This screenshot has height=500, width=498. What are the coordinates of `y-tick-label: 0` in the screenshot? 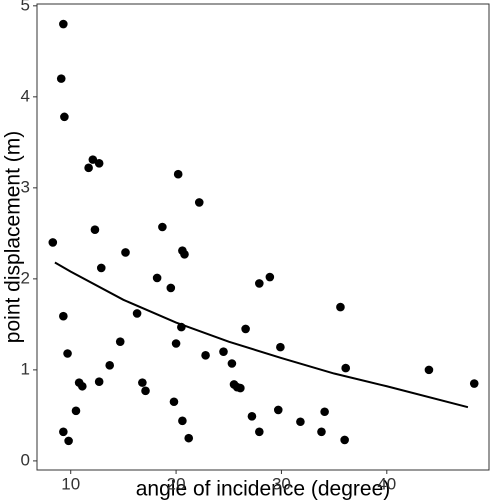 It's located at (25, 459).